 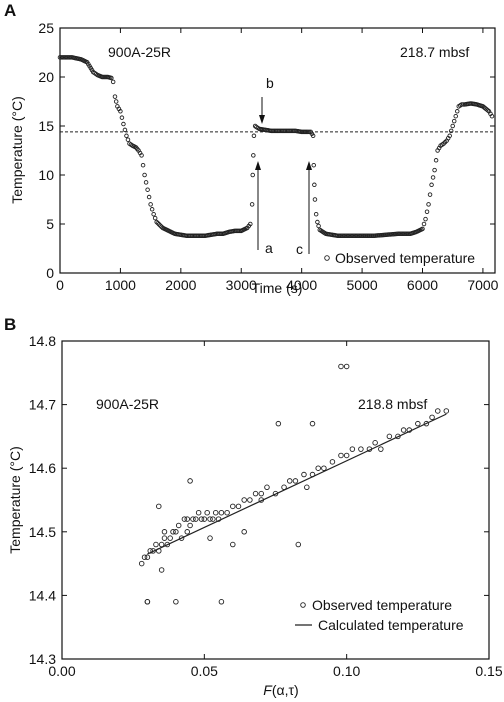 What do you see at coordinates (382, 605) in the screenshot?
I see `panel-b-legend-observed: Observed temperature` at bounding box center [382, 605].